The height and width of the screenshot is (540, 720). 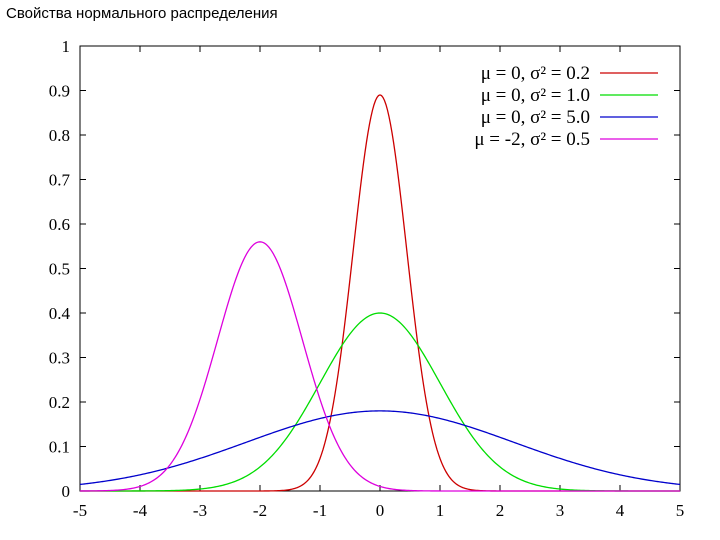 I want to click on x-tick-label: 3, so click(x=560, y=510).